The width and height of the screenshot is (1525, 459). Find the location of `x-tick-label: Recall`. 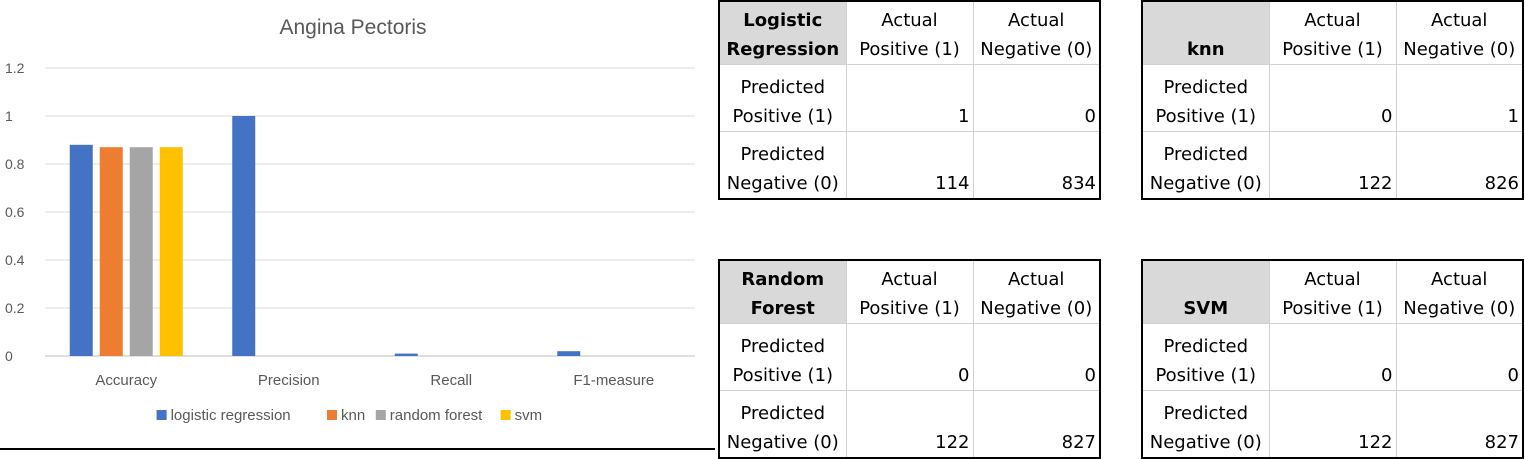

x-tick-label: Recall is located at coordinates (451, 380).